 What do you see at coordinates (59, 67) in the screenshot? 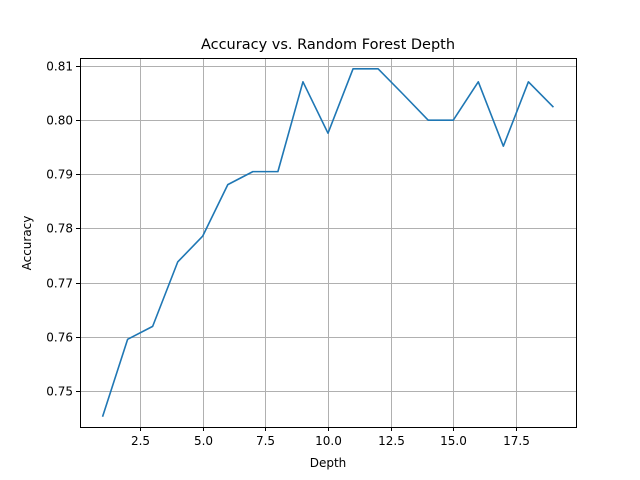
I see `y-tick-label: 0.81` at bounding box center [59, 67].